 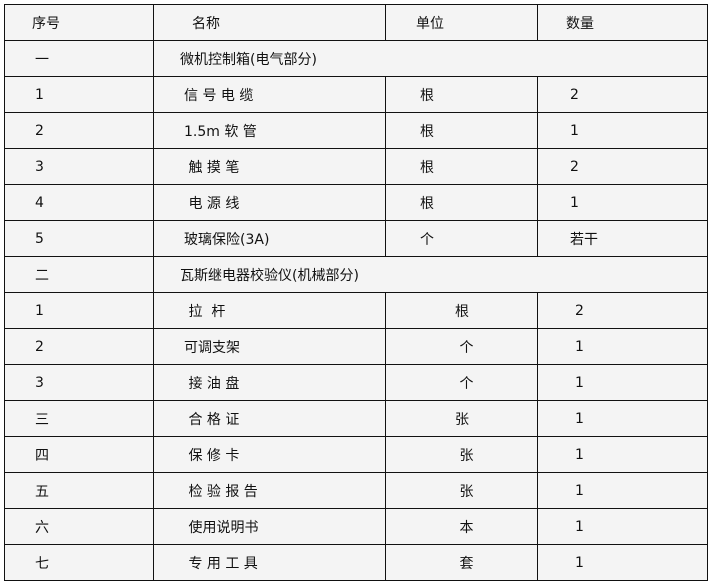 I want to click on cell-name: 触 摸 笔, so click(x=269, y=166).